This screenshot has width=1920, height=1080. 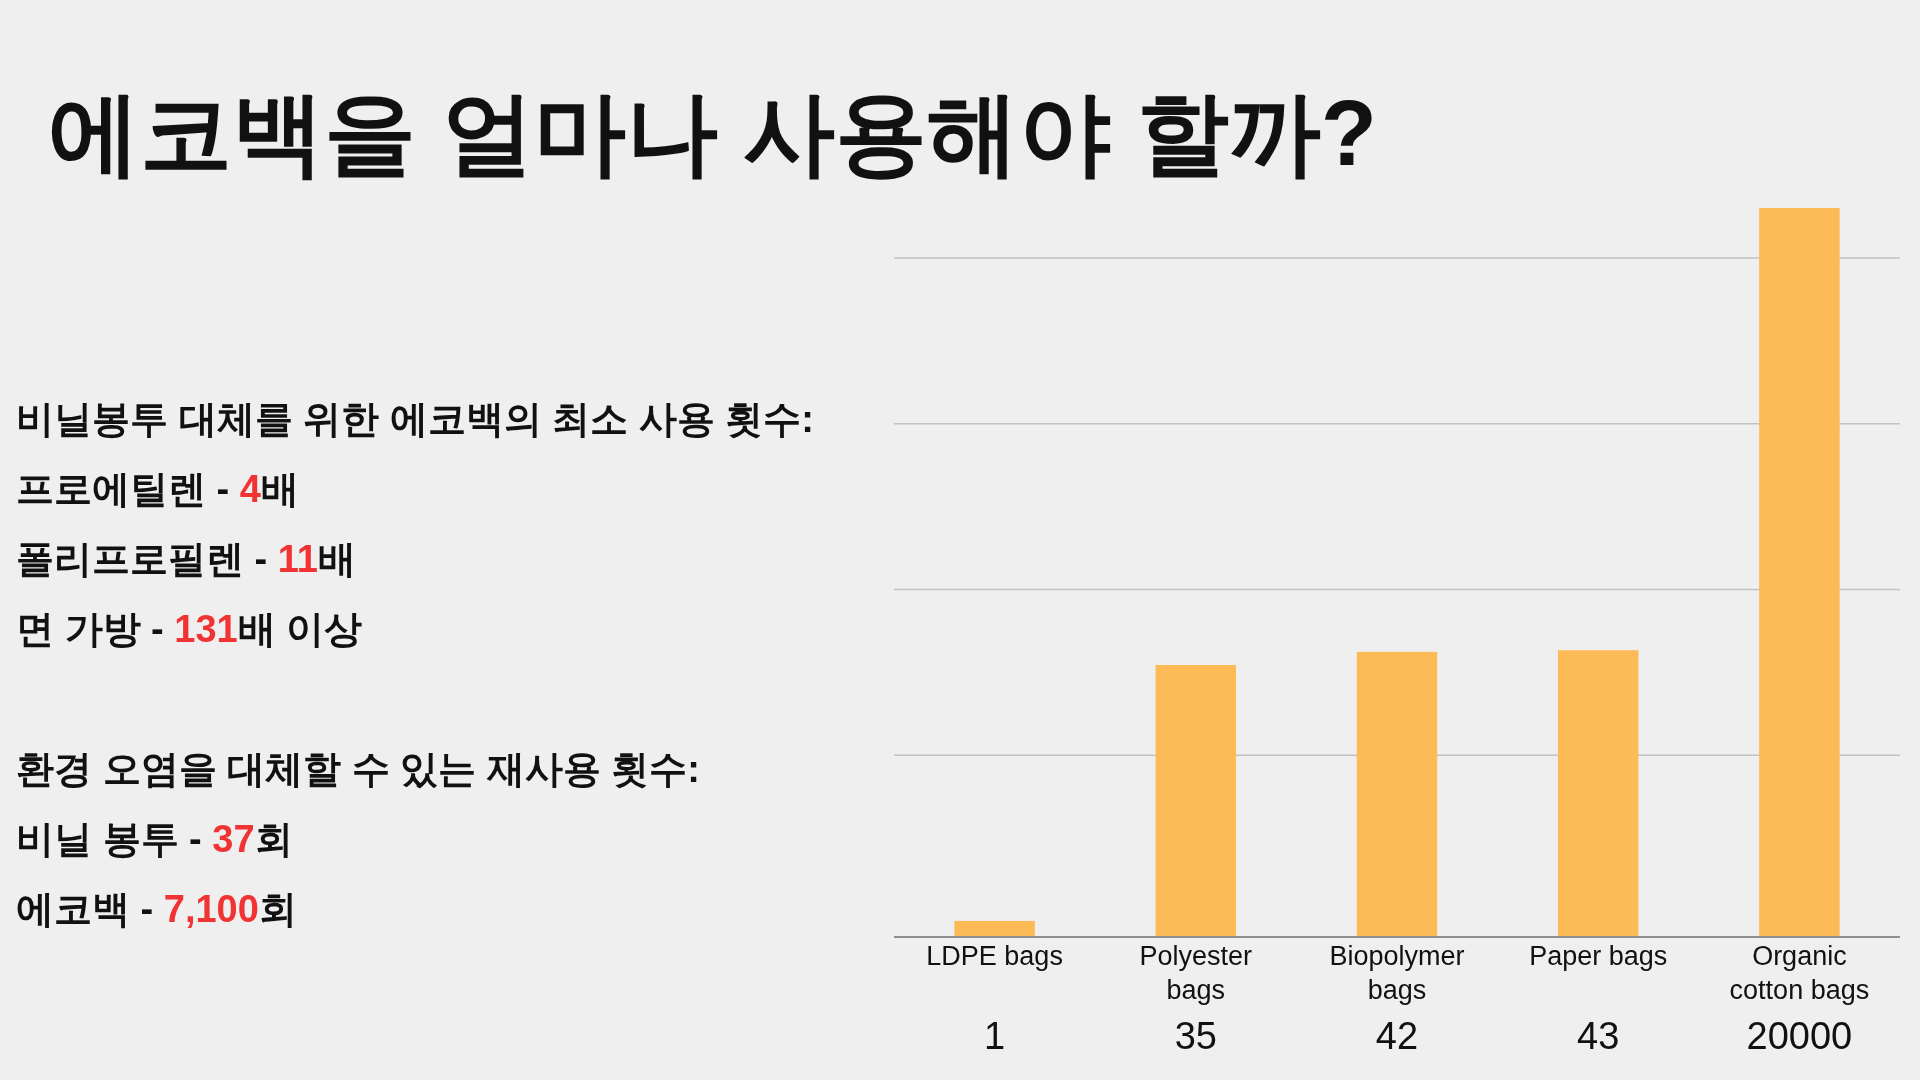 What do you see at coordinates (1397, 1036) in the screenshot?
I see `data-label: 42` at bounding box center [1397, 1036].